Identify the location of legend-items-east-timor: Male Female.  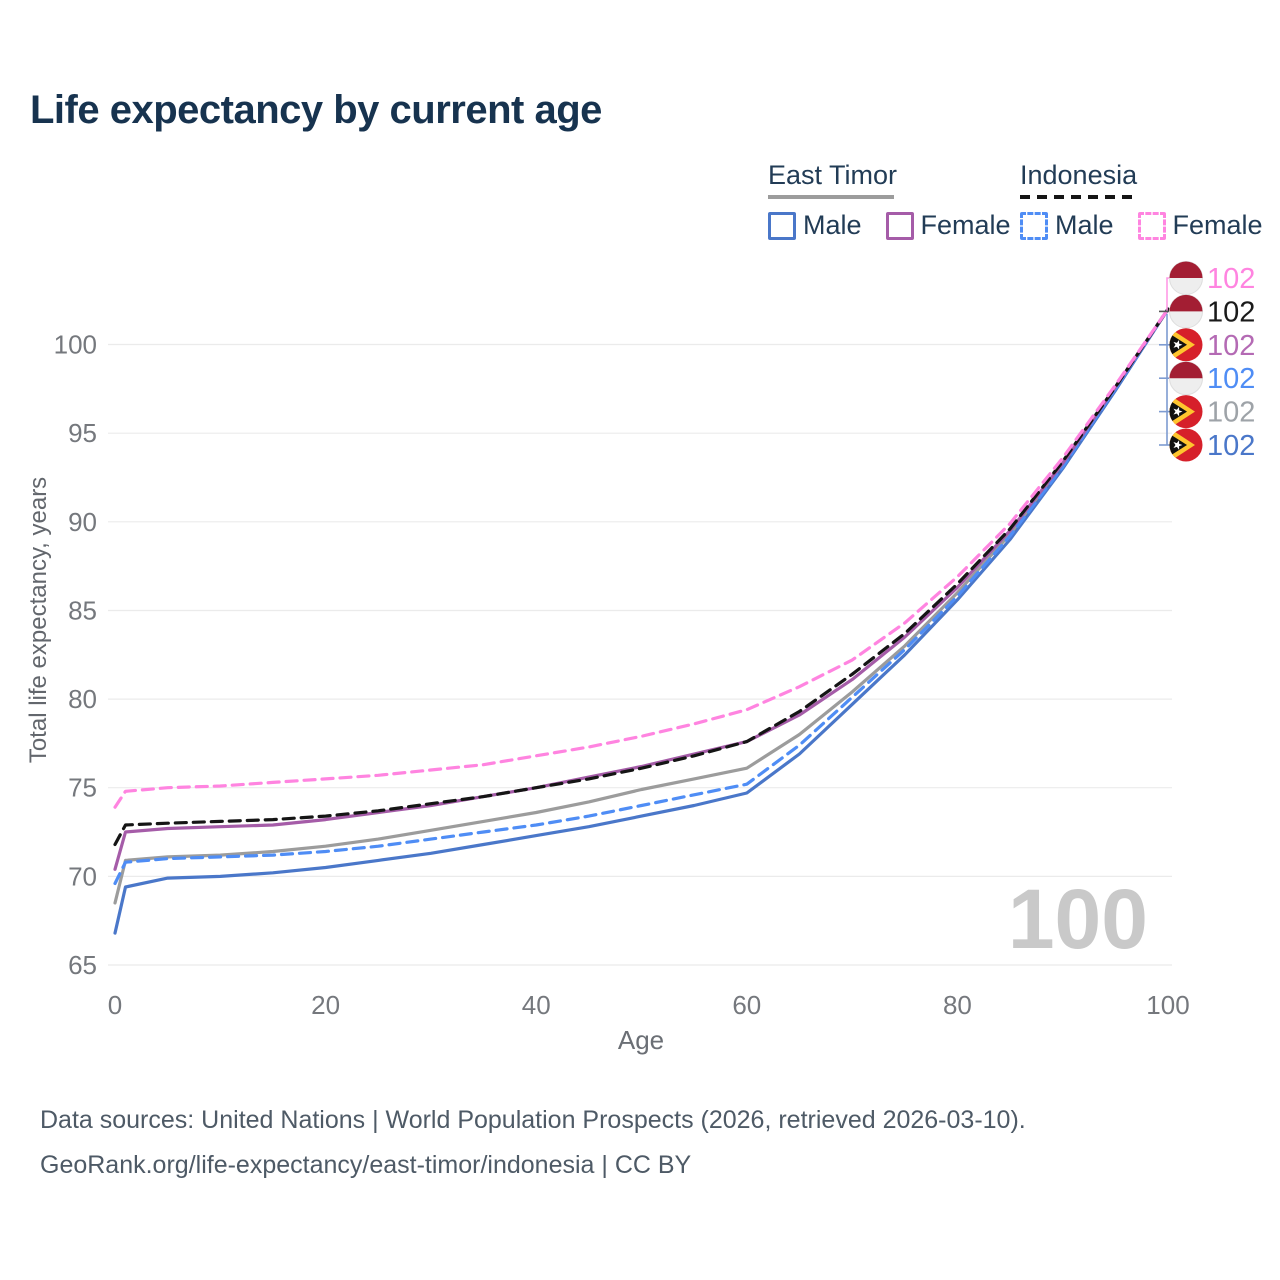
(889, 225).